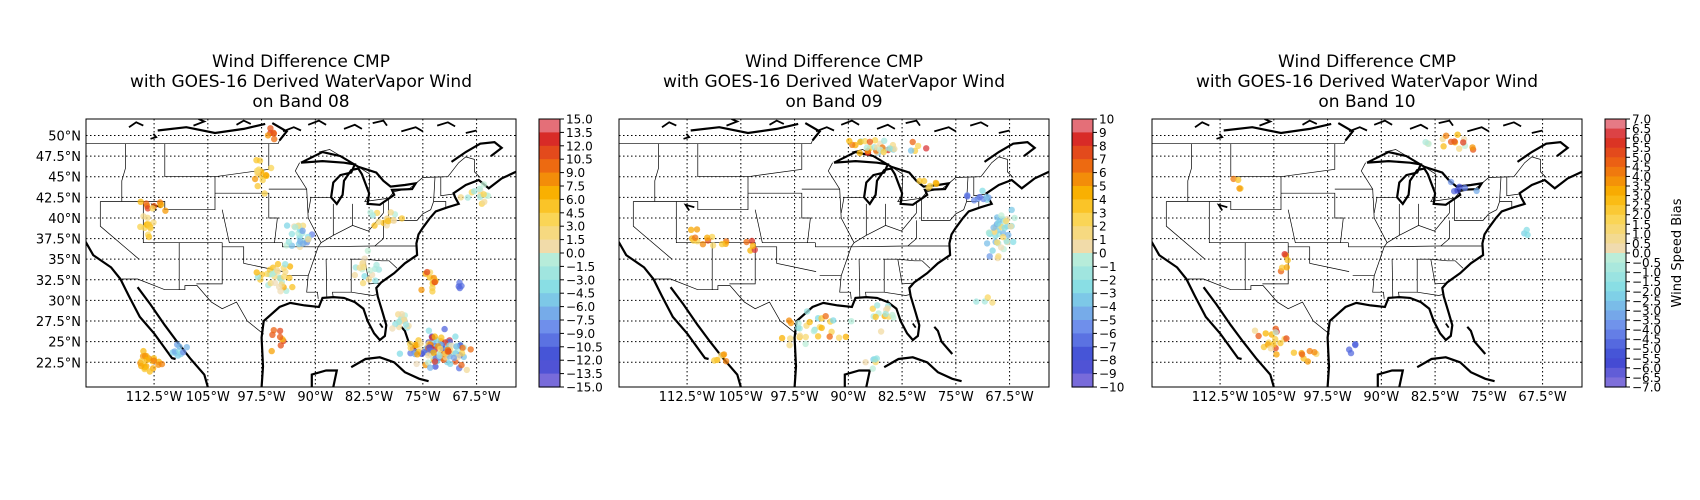 This screenshot has width=1700, height=500. I want to click on colorbar-tick-label: 5, so click(1103, 187).